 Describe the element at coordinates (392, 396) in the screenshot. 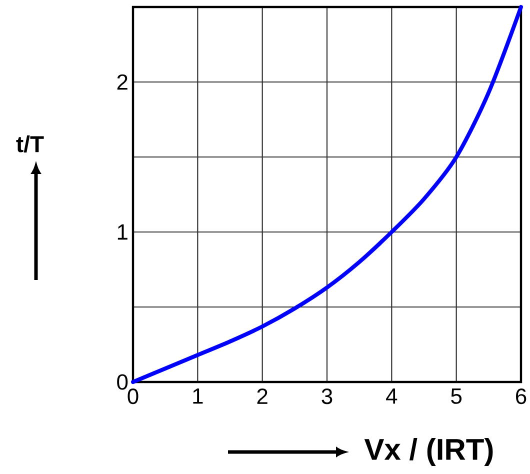

I see `x-tick-label: 4` at that location.